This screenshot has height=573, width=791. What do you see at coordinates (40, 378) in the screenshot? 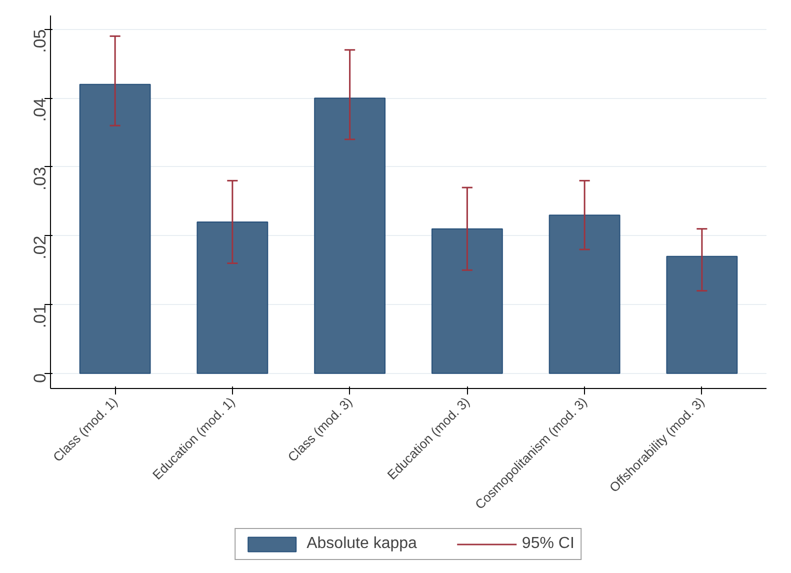
I see `y-tick-label: 0` at bounding box center [40, 378].